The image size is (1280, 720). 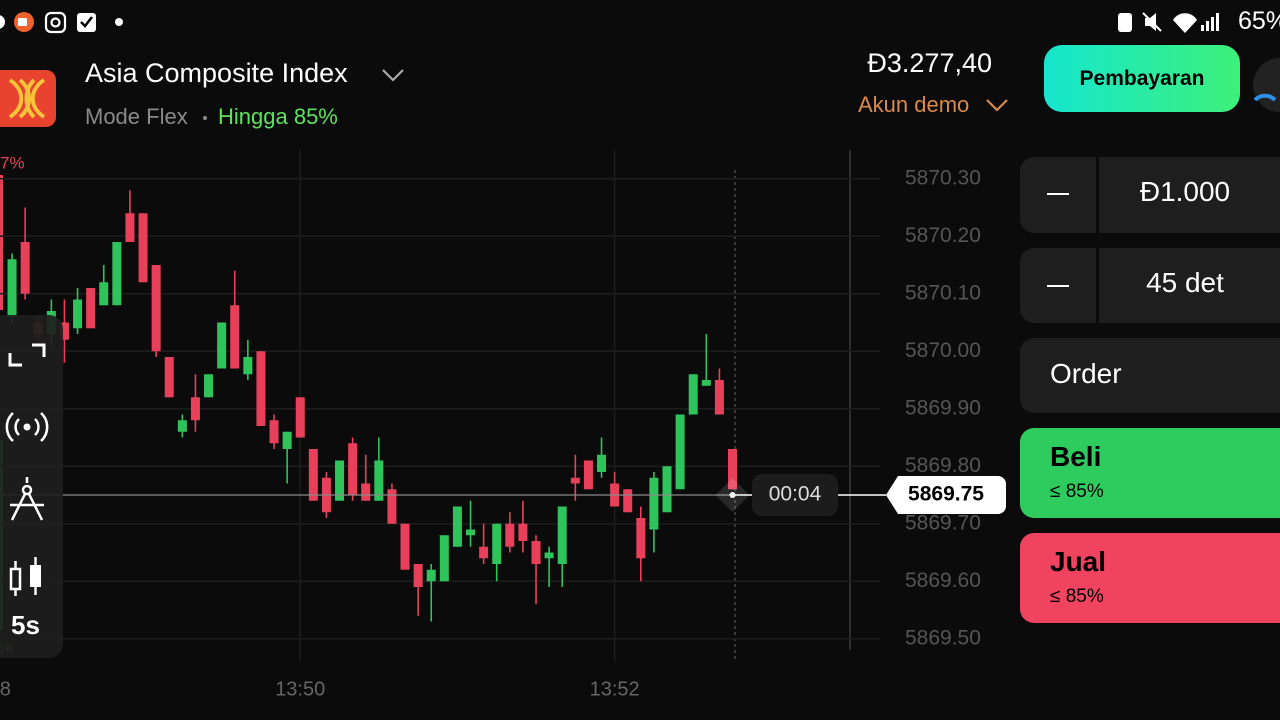 I want to click on sell-sentiment: 7%, so click(x=12, y=162).